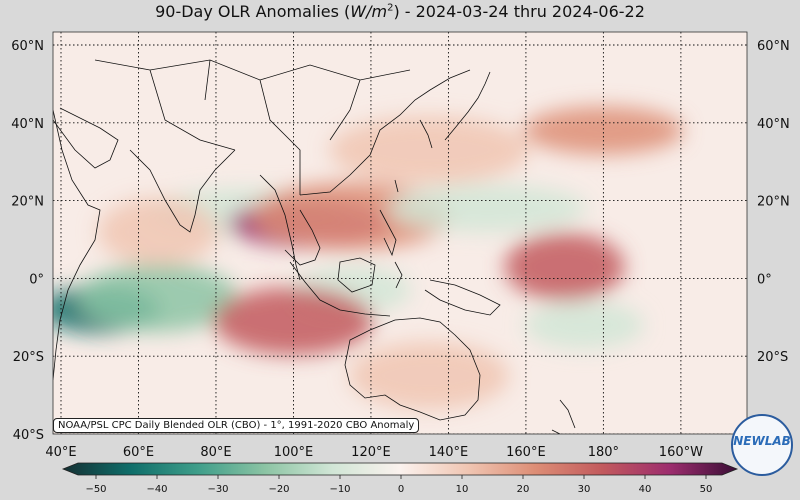  I want to click on longitude-label: 60°E, so click(138, 452).